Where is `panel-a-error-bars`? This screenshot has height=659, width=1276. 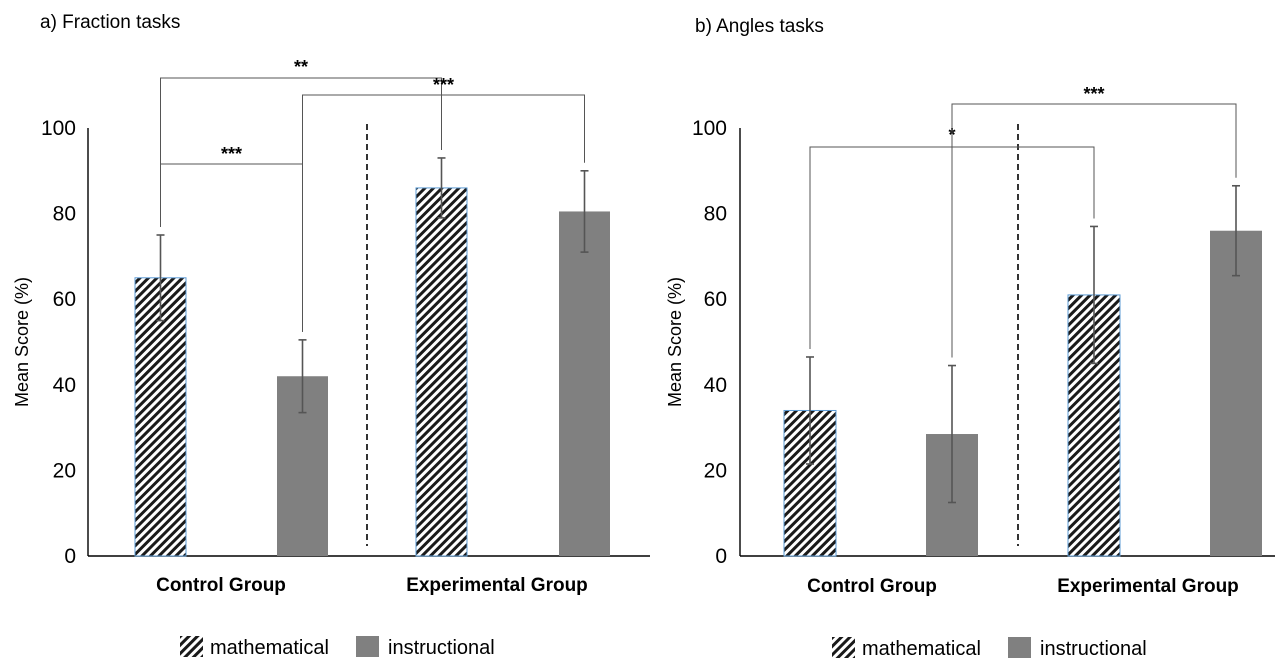
panel-a-error-bars is located at coordinates (372, 285).